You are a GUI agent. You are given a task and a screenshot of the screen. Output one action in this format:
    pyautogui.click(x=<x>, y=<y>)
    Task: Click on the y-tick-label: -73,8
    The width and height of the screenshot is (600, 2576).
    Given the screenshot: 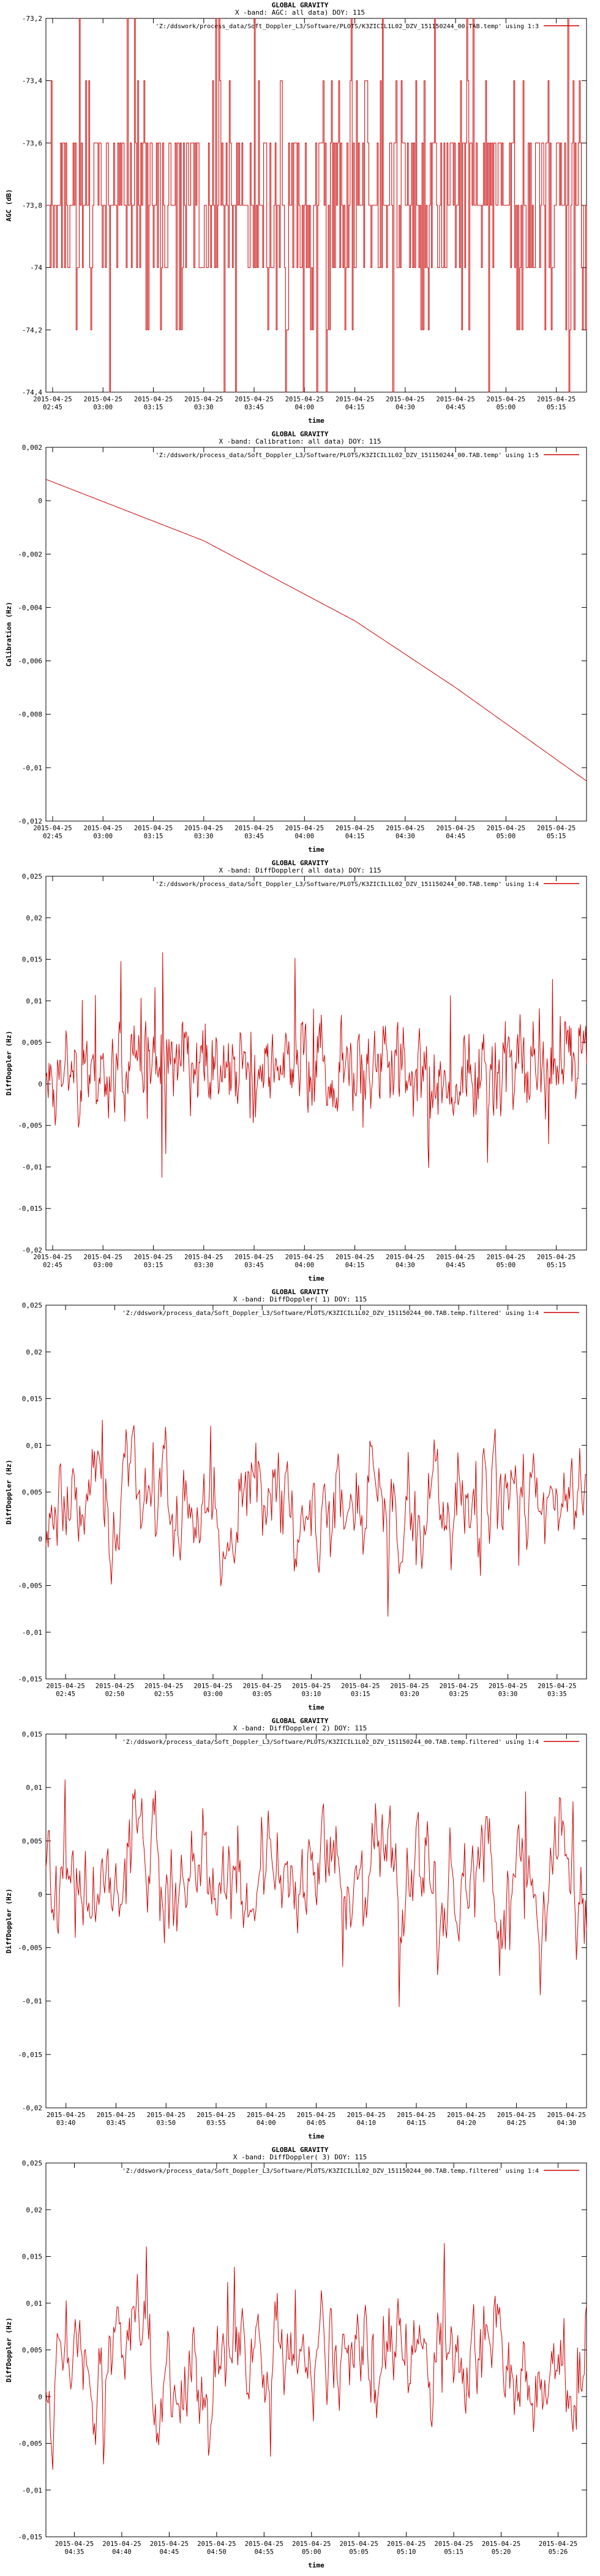 What is the action you would take?
    pyautogui.click(x=32, y=206)
    